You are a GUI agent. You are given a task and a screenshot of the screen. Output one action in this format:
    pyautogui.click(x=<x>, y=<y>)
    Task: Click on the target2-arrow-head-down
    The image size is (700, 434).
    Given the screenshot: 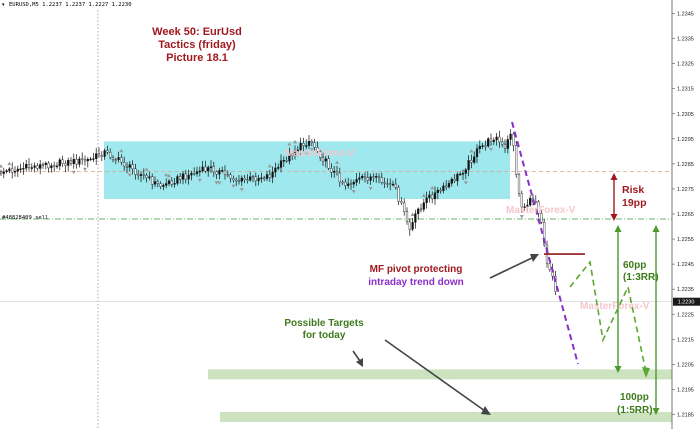 What is the action you would take?
    pyautogui.click(x=656, y=411)
    